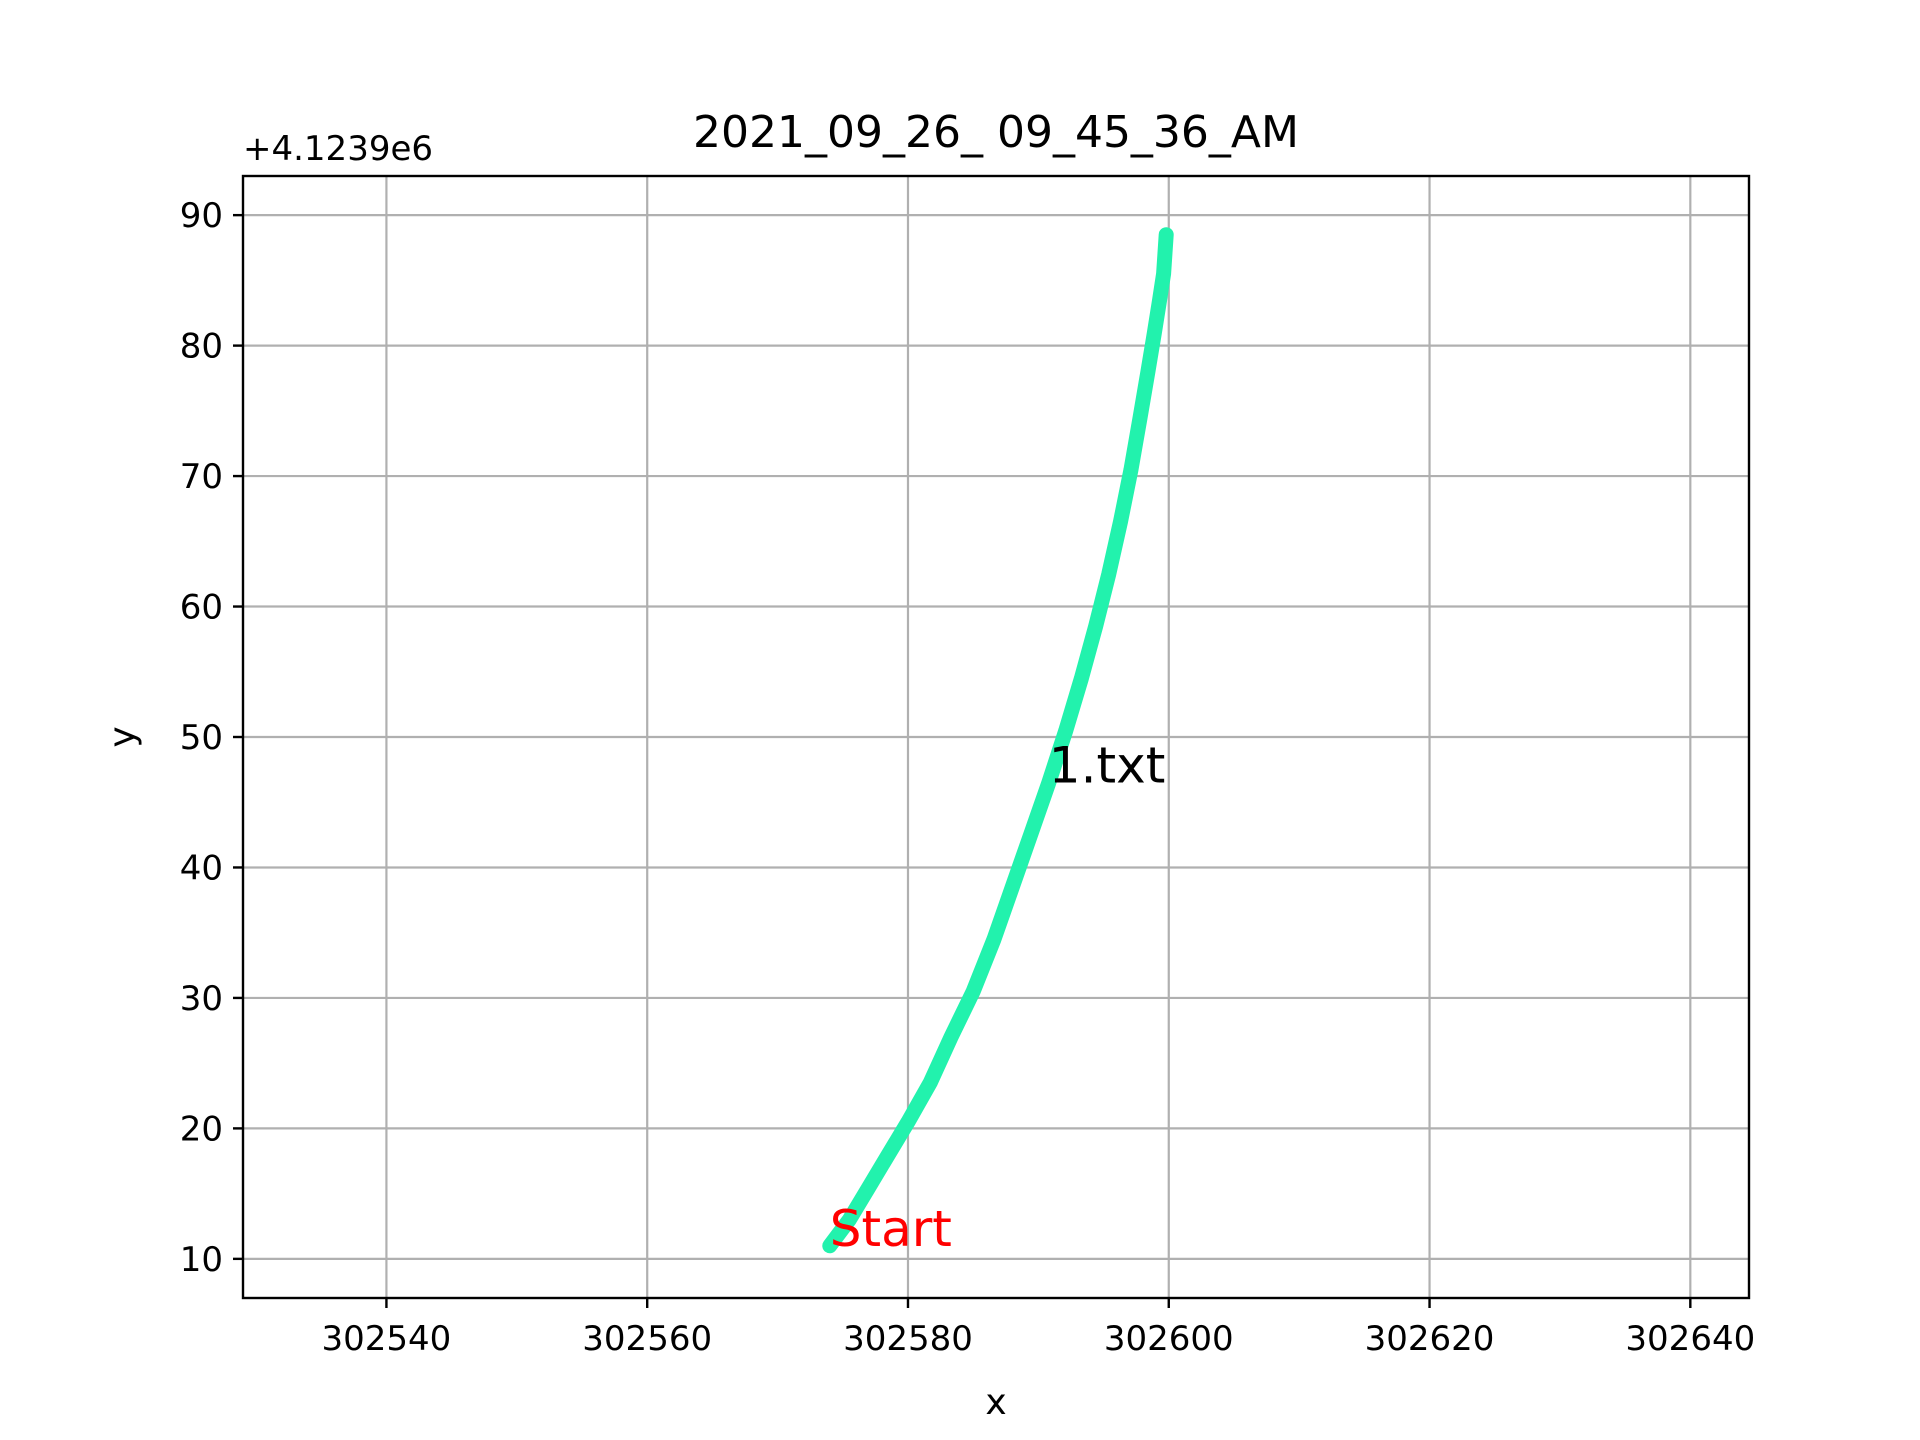 The height and width of the screenshot is (1440, 1920). I want to click on y-tick-label: 60, so click(201, 608).